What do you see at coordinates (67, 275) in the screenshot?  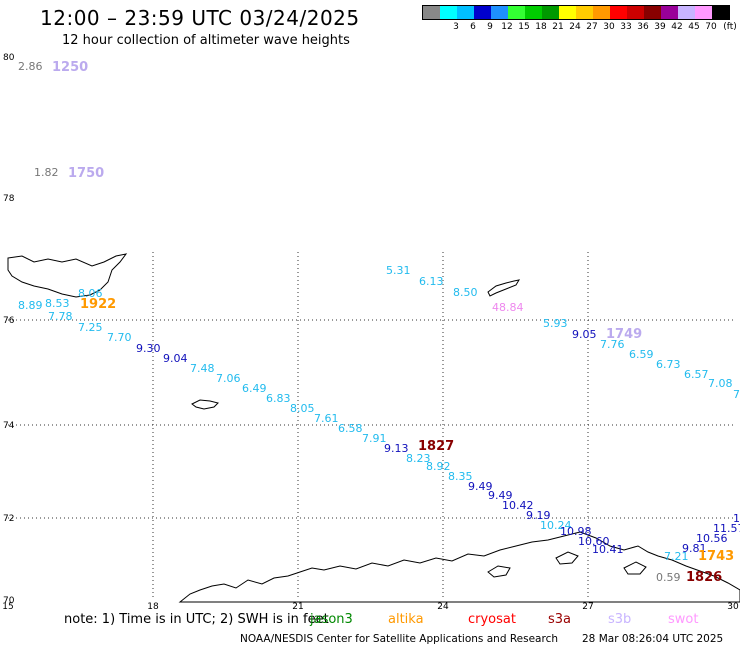 I see `coastline-svalbard-edge` at bounding box center [67, 275].